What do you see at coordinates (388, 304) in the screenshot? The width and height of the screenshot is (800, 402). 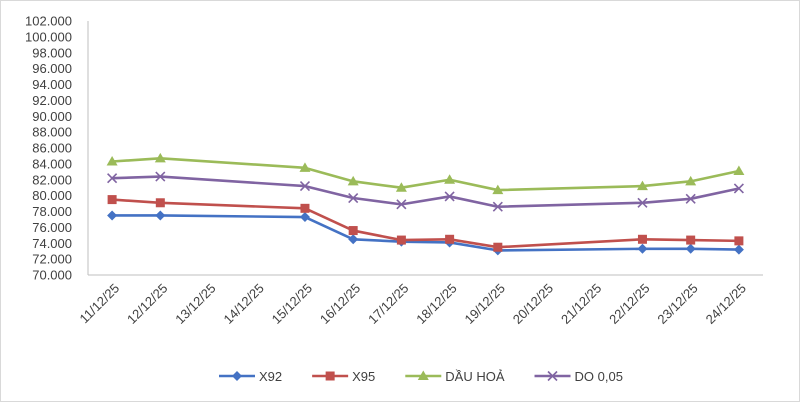 I see `x-tick-label: 17/12/25` at bounding box center [388, 304].